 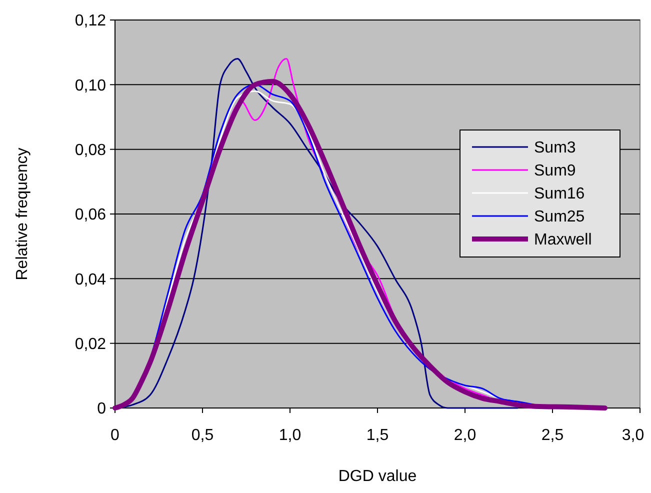 What do you see at coordinates (90, 21) in the screenshot?
I see `y-tick-label: 0,12` at bounding box center [90, 21].